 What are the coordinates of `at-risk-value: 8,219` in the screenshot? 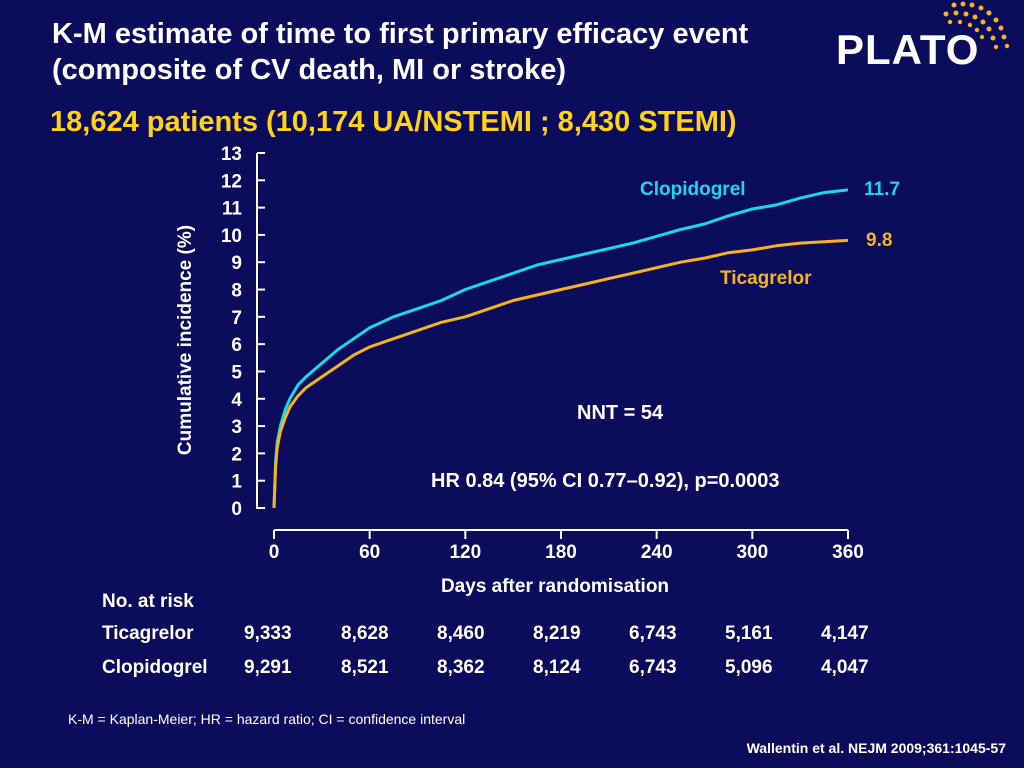 It's located at (557, 633).